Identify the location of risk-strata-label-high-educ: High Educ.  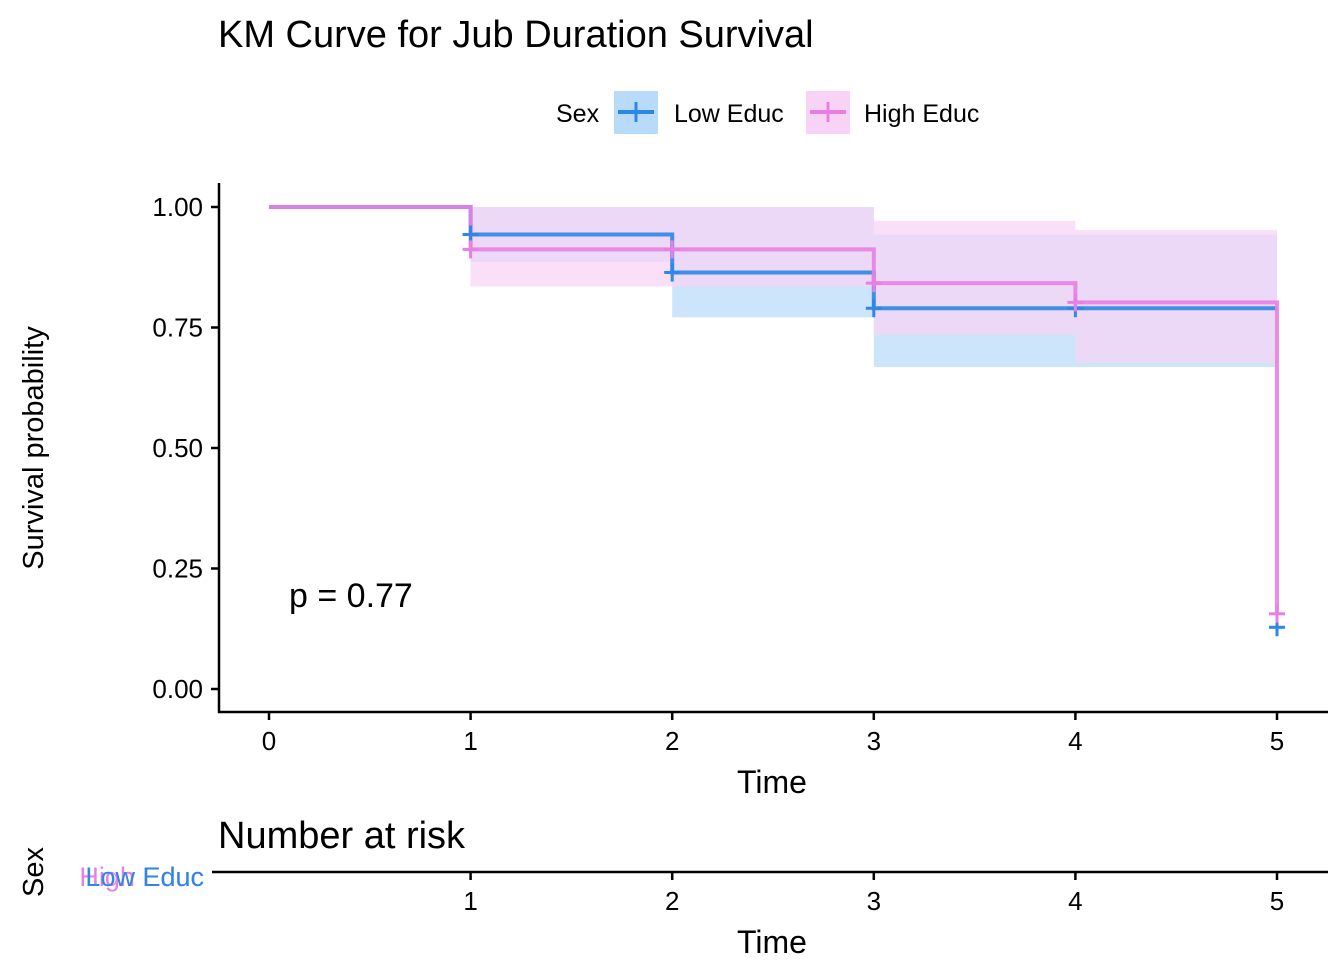
(141, 877).